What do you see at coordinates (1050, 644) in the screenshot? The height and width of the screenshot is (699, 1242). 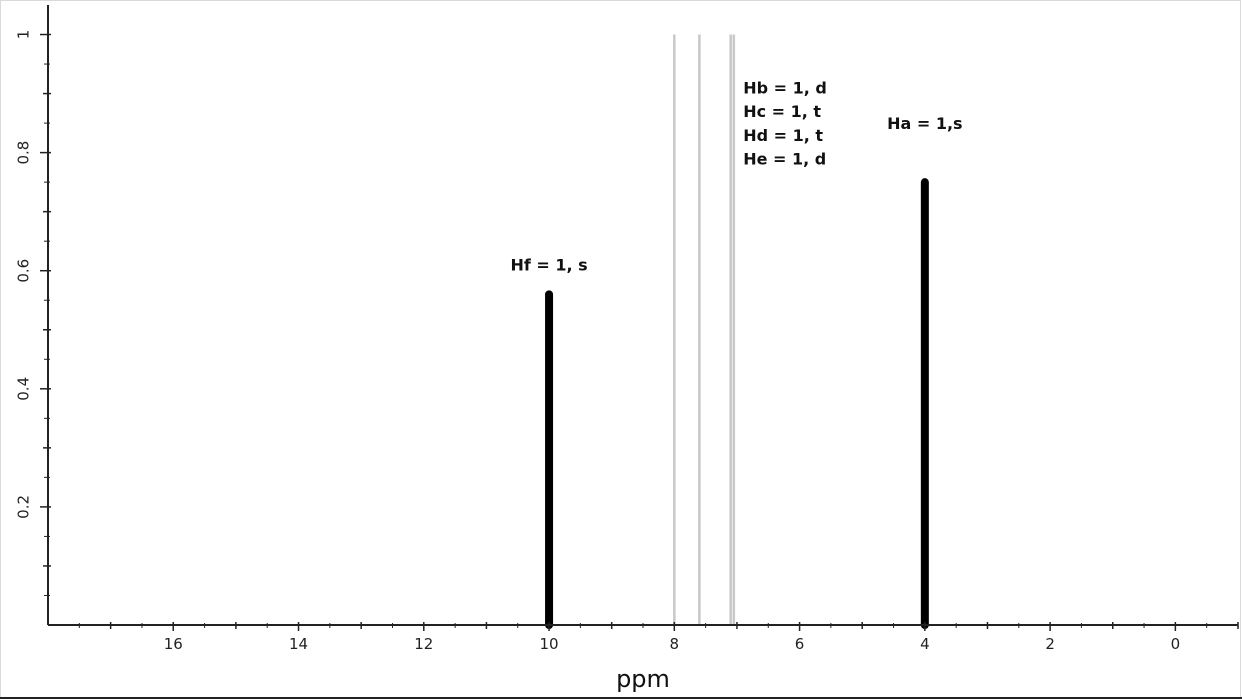 I see `x-tick-label: 2` at bounding box center [1050, 644].